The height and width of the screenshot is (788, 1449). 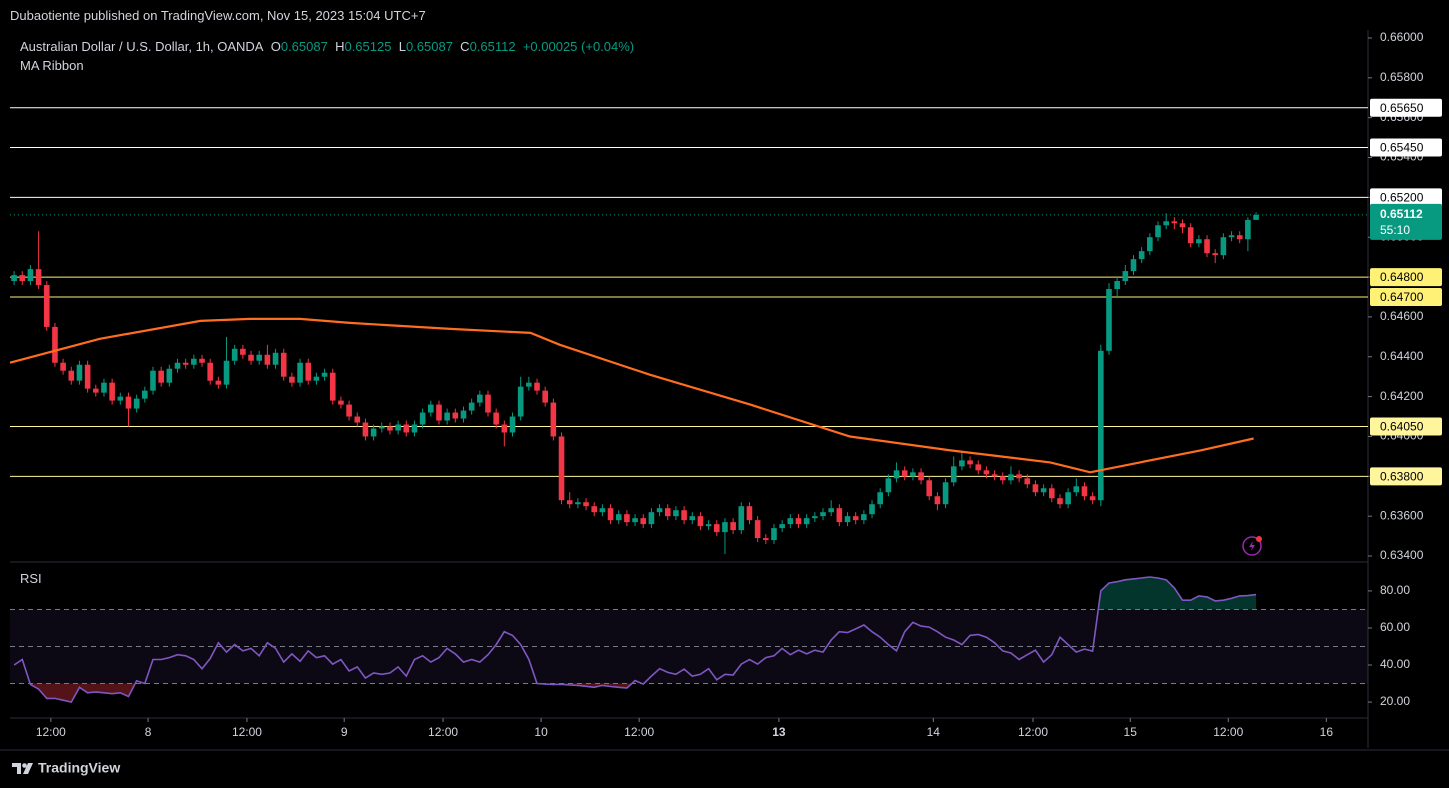 I want to click on x-tick-label: 8, so click(x=148, y=732).